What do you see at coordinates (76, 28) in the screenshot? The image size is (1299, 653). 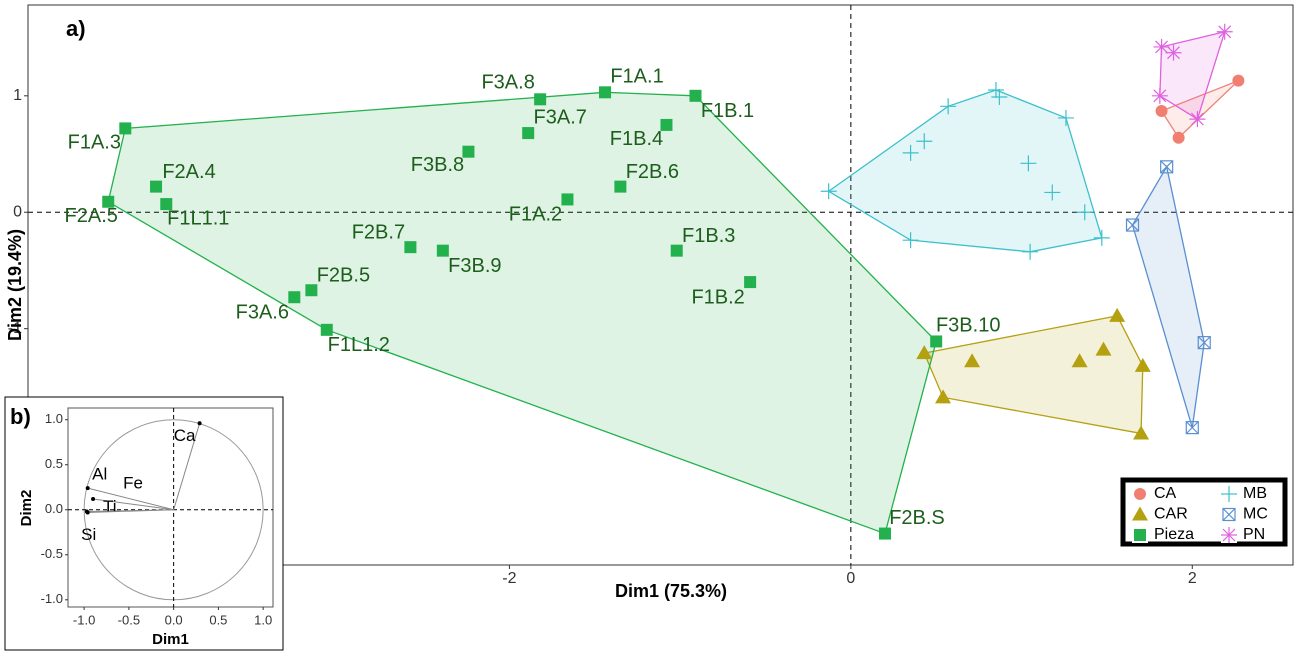 I see `panel-label: a)` at bounding box center [76, 28].